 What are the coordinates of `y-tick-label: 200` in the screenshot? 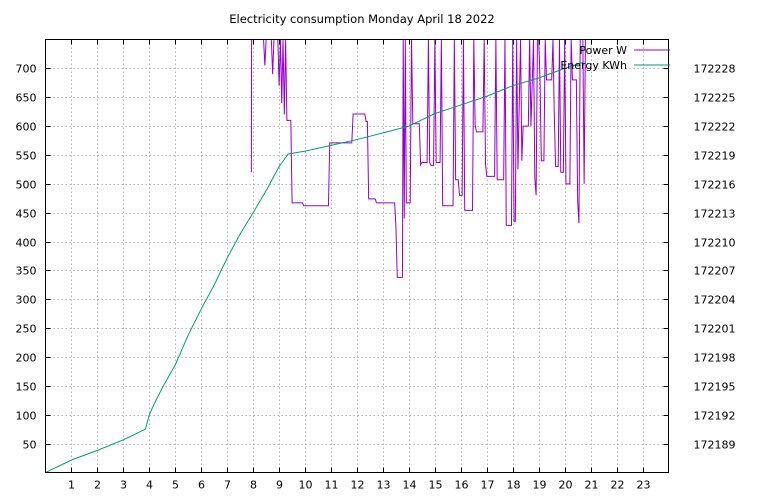 It's located at (26, 358).